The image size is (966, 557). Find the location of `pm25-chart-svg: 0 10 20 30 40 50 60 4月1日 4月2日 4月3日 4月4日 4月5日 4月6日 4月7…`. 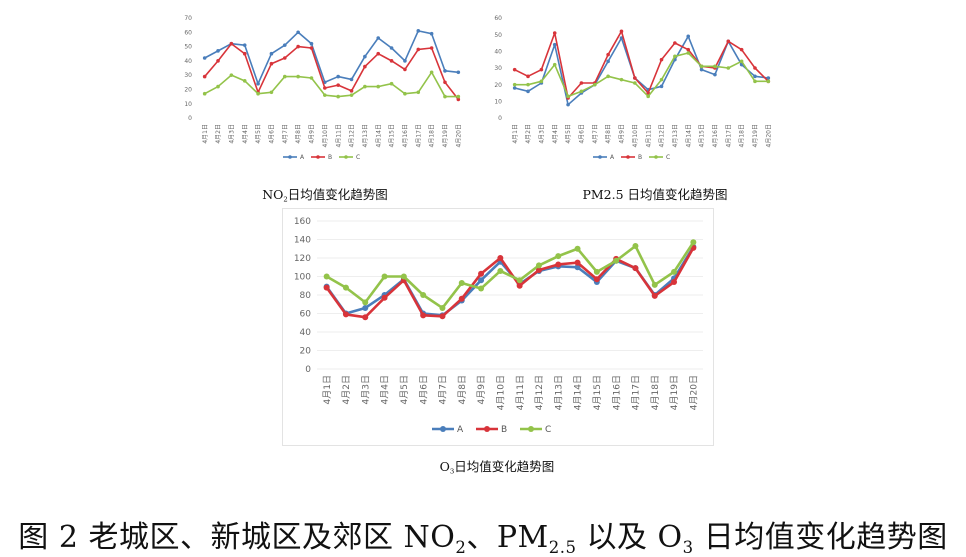

pm25-chart-svg: 0 10 20 30 40 50 60 4月1日 4月2日 4月3日 4月4日 4月5日 4月6日 4月7… is located at coordinates (633, 88).